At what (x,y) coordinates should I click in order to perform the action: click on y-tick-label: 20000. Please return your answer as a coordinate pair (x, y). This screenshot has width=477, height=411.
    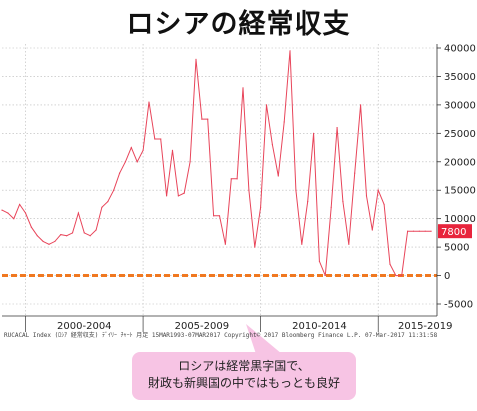
    Looking at the image, I should click on (460, 162).